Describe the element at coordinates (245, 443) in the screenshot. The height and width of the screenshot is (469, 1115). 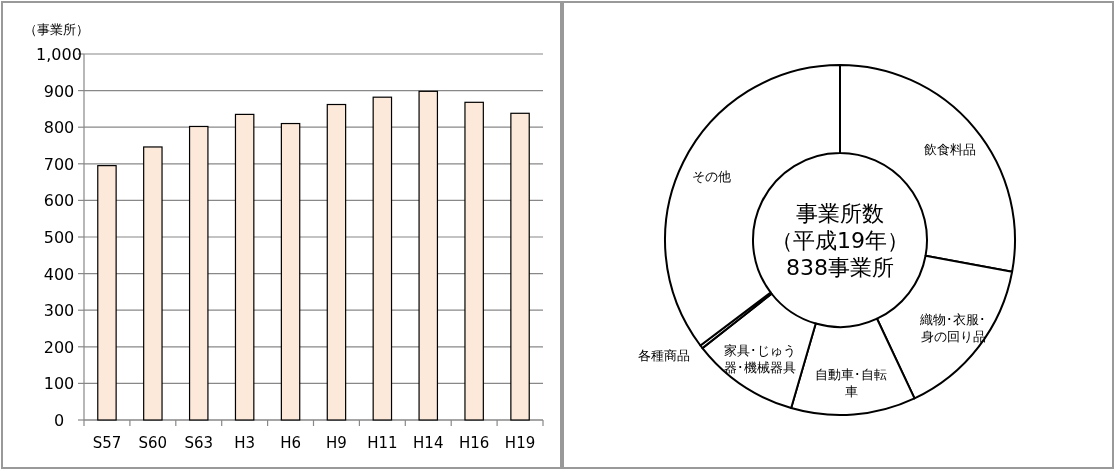
I see `x-tick-label: H3` at that location.